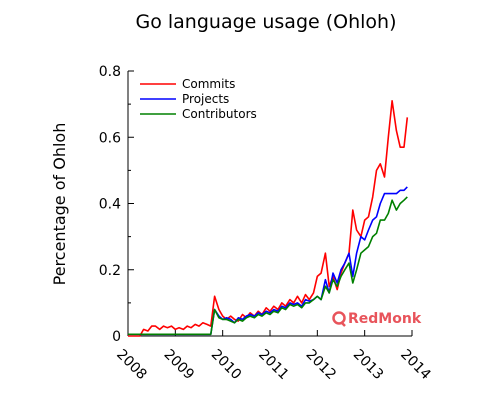 This screenshot has height=404, width=480. Describe the element at coordinates (321, 365) in the screenshot. I see `x-tick-label: 2012` at that location.